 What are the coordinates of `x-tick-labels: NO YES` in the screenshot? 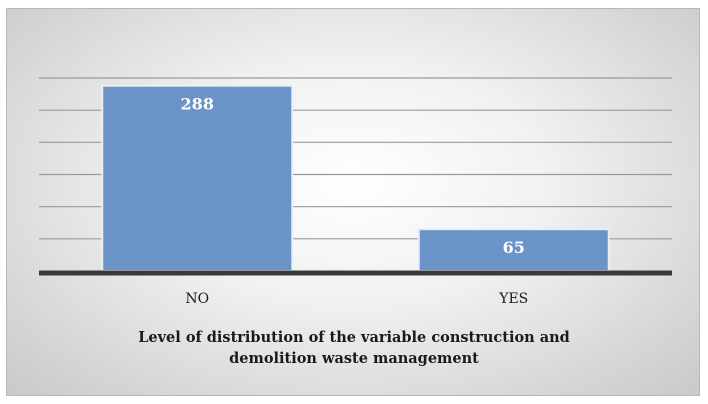 It's located at (356, 299).